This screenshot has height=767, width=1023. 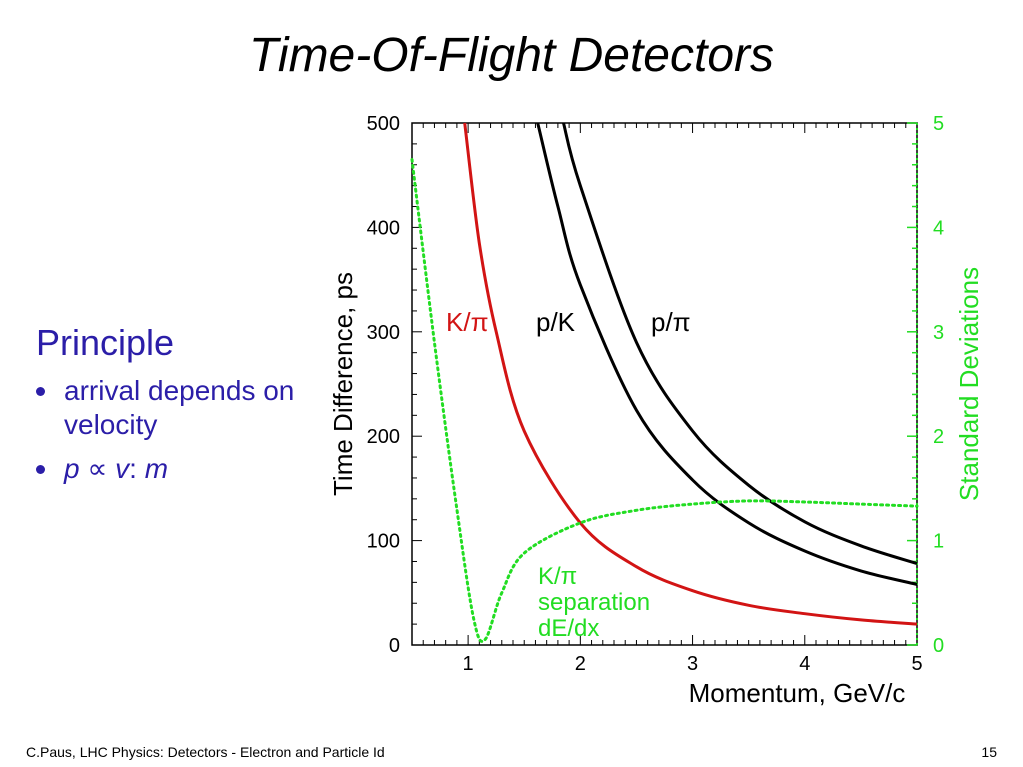 I want to click on bullet-mass: m, so click(x=156, y=468).